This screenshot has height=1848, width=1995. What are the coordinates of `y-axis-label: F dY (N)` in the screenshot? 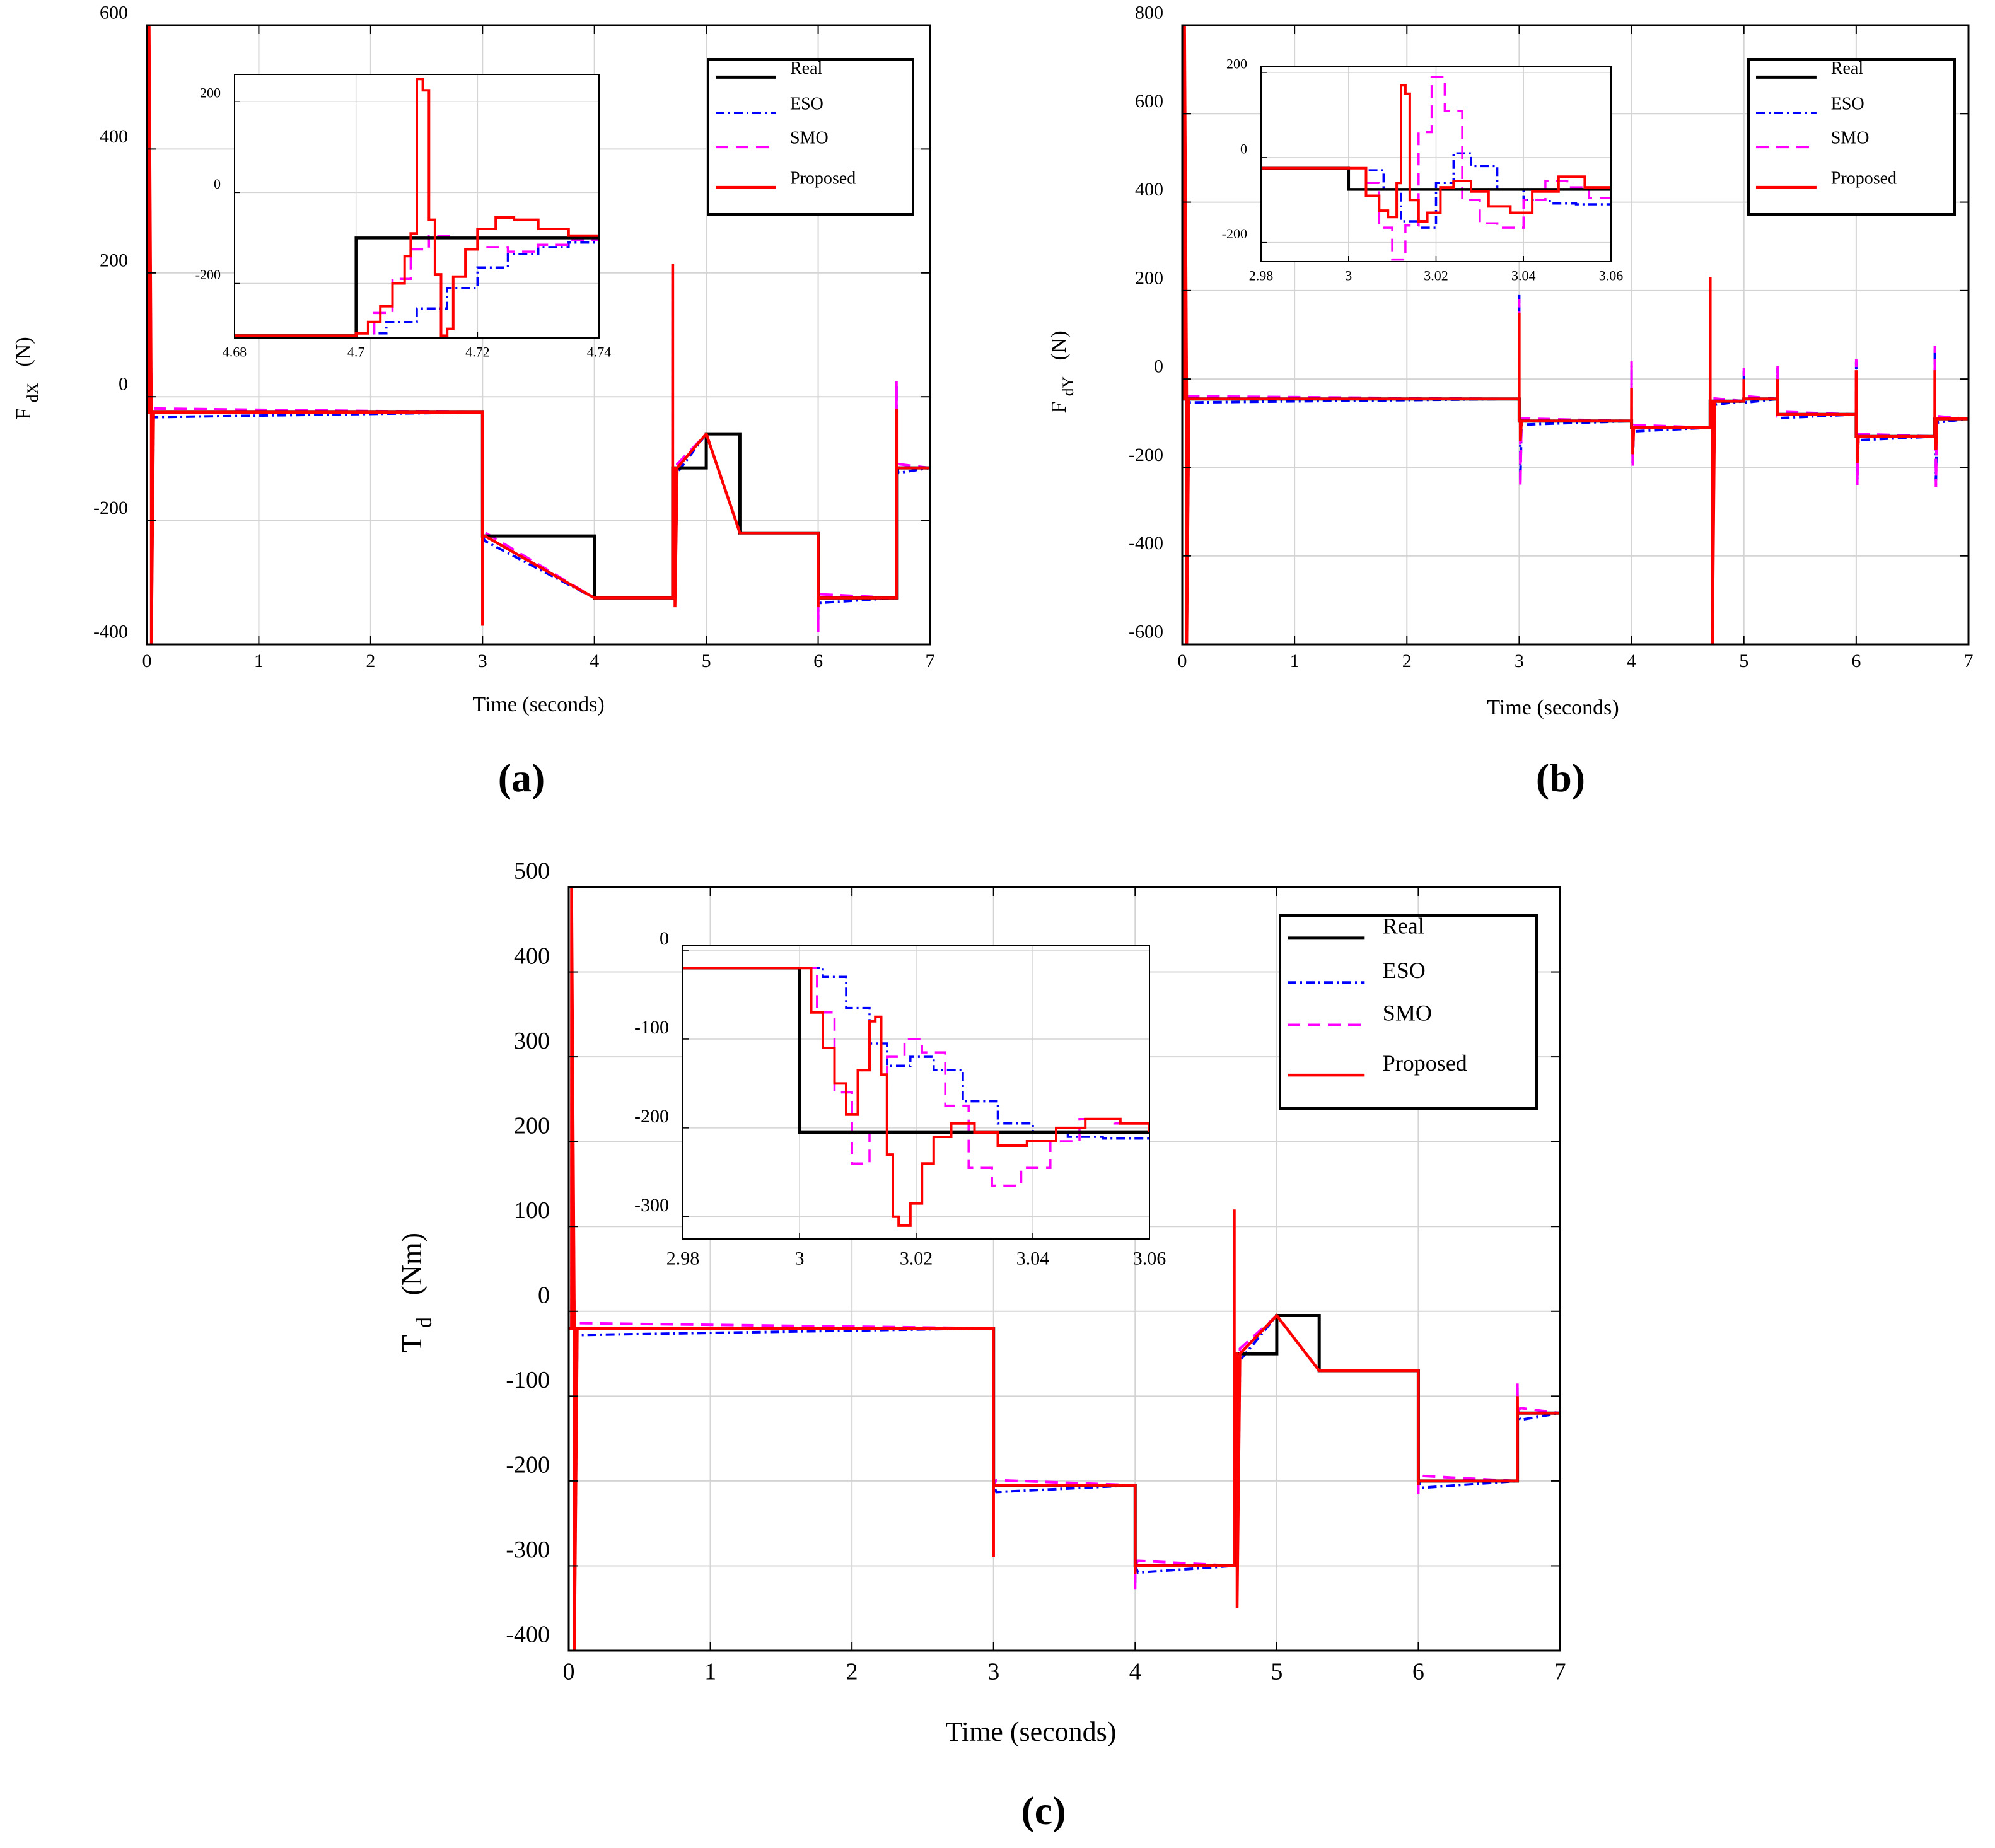 It's located at (1063, 371).